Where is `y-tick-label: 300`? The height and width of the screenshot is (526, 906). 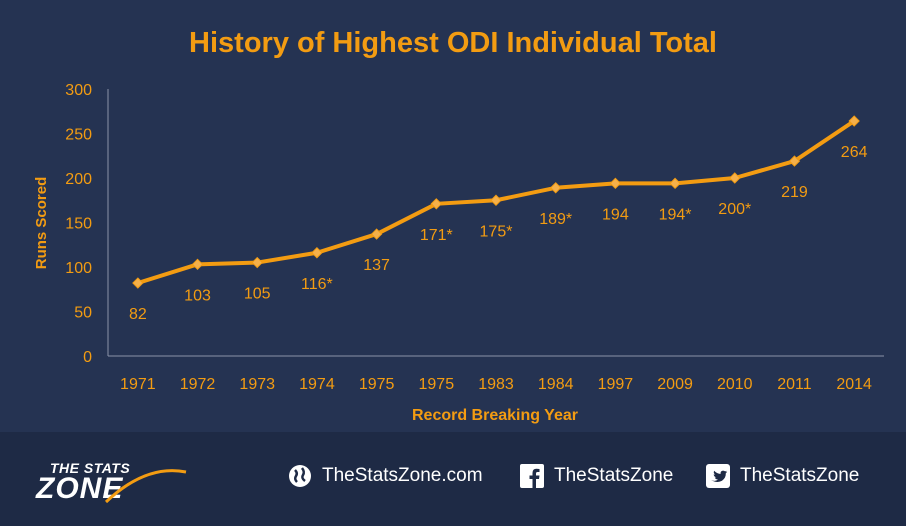 y-tick-label: 300 is located at coordinates (78, 90).